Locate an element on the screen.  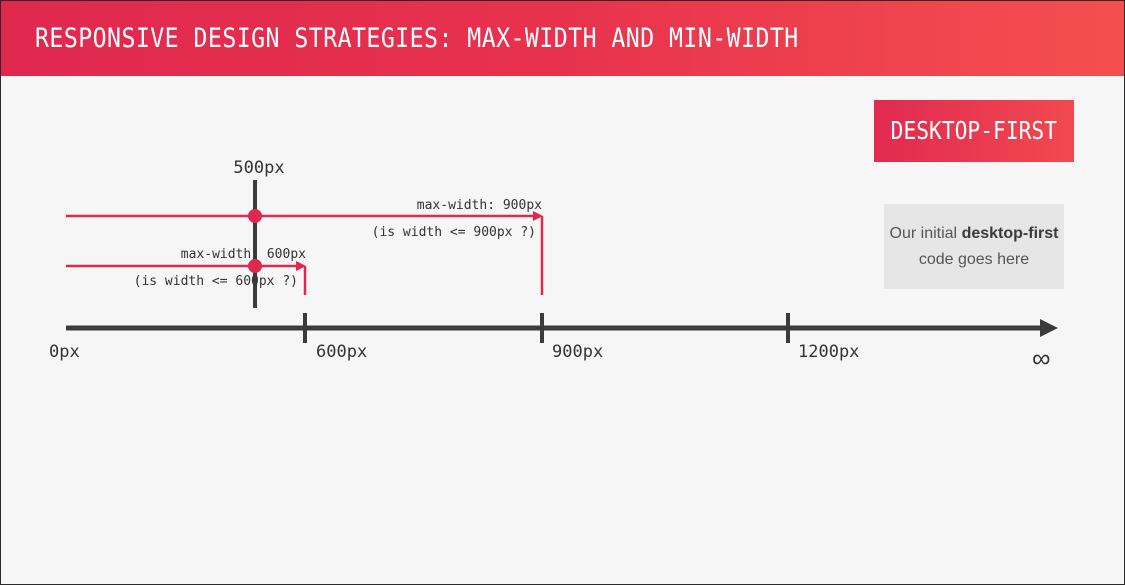
axis-label-0: 0px is located at coordinates (64, 352).